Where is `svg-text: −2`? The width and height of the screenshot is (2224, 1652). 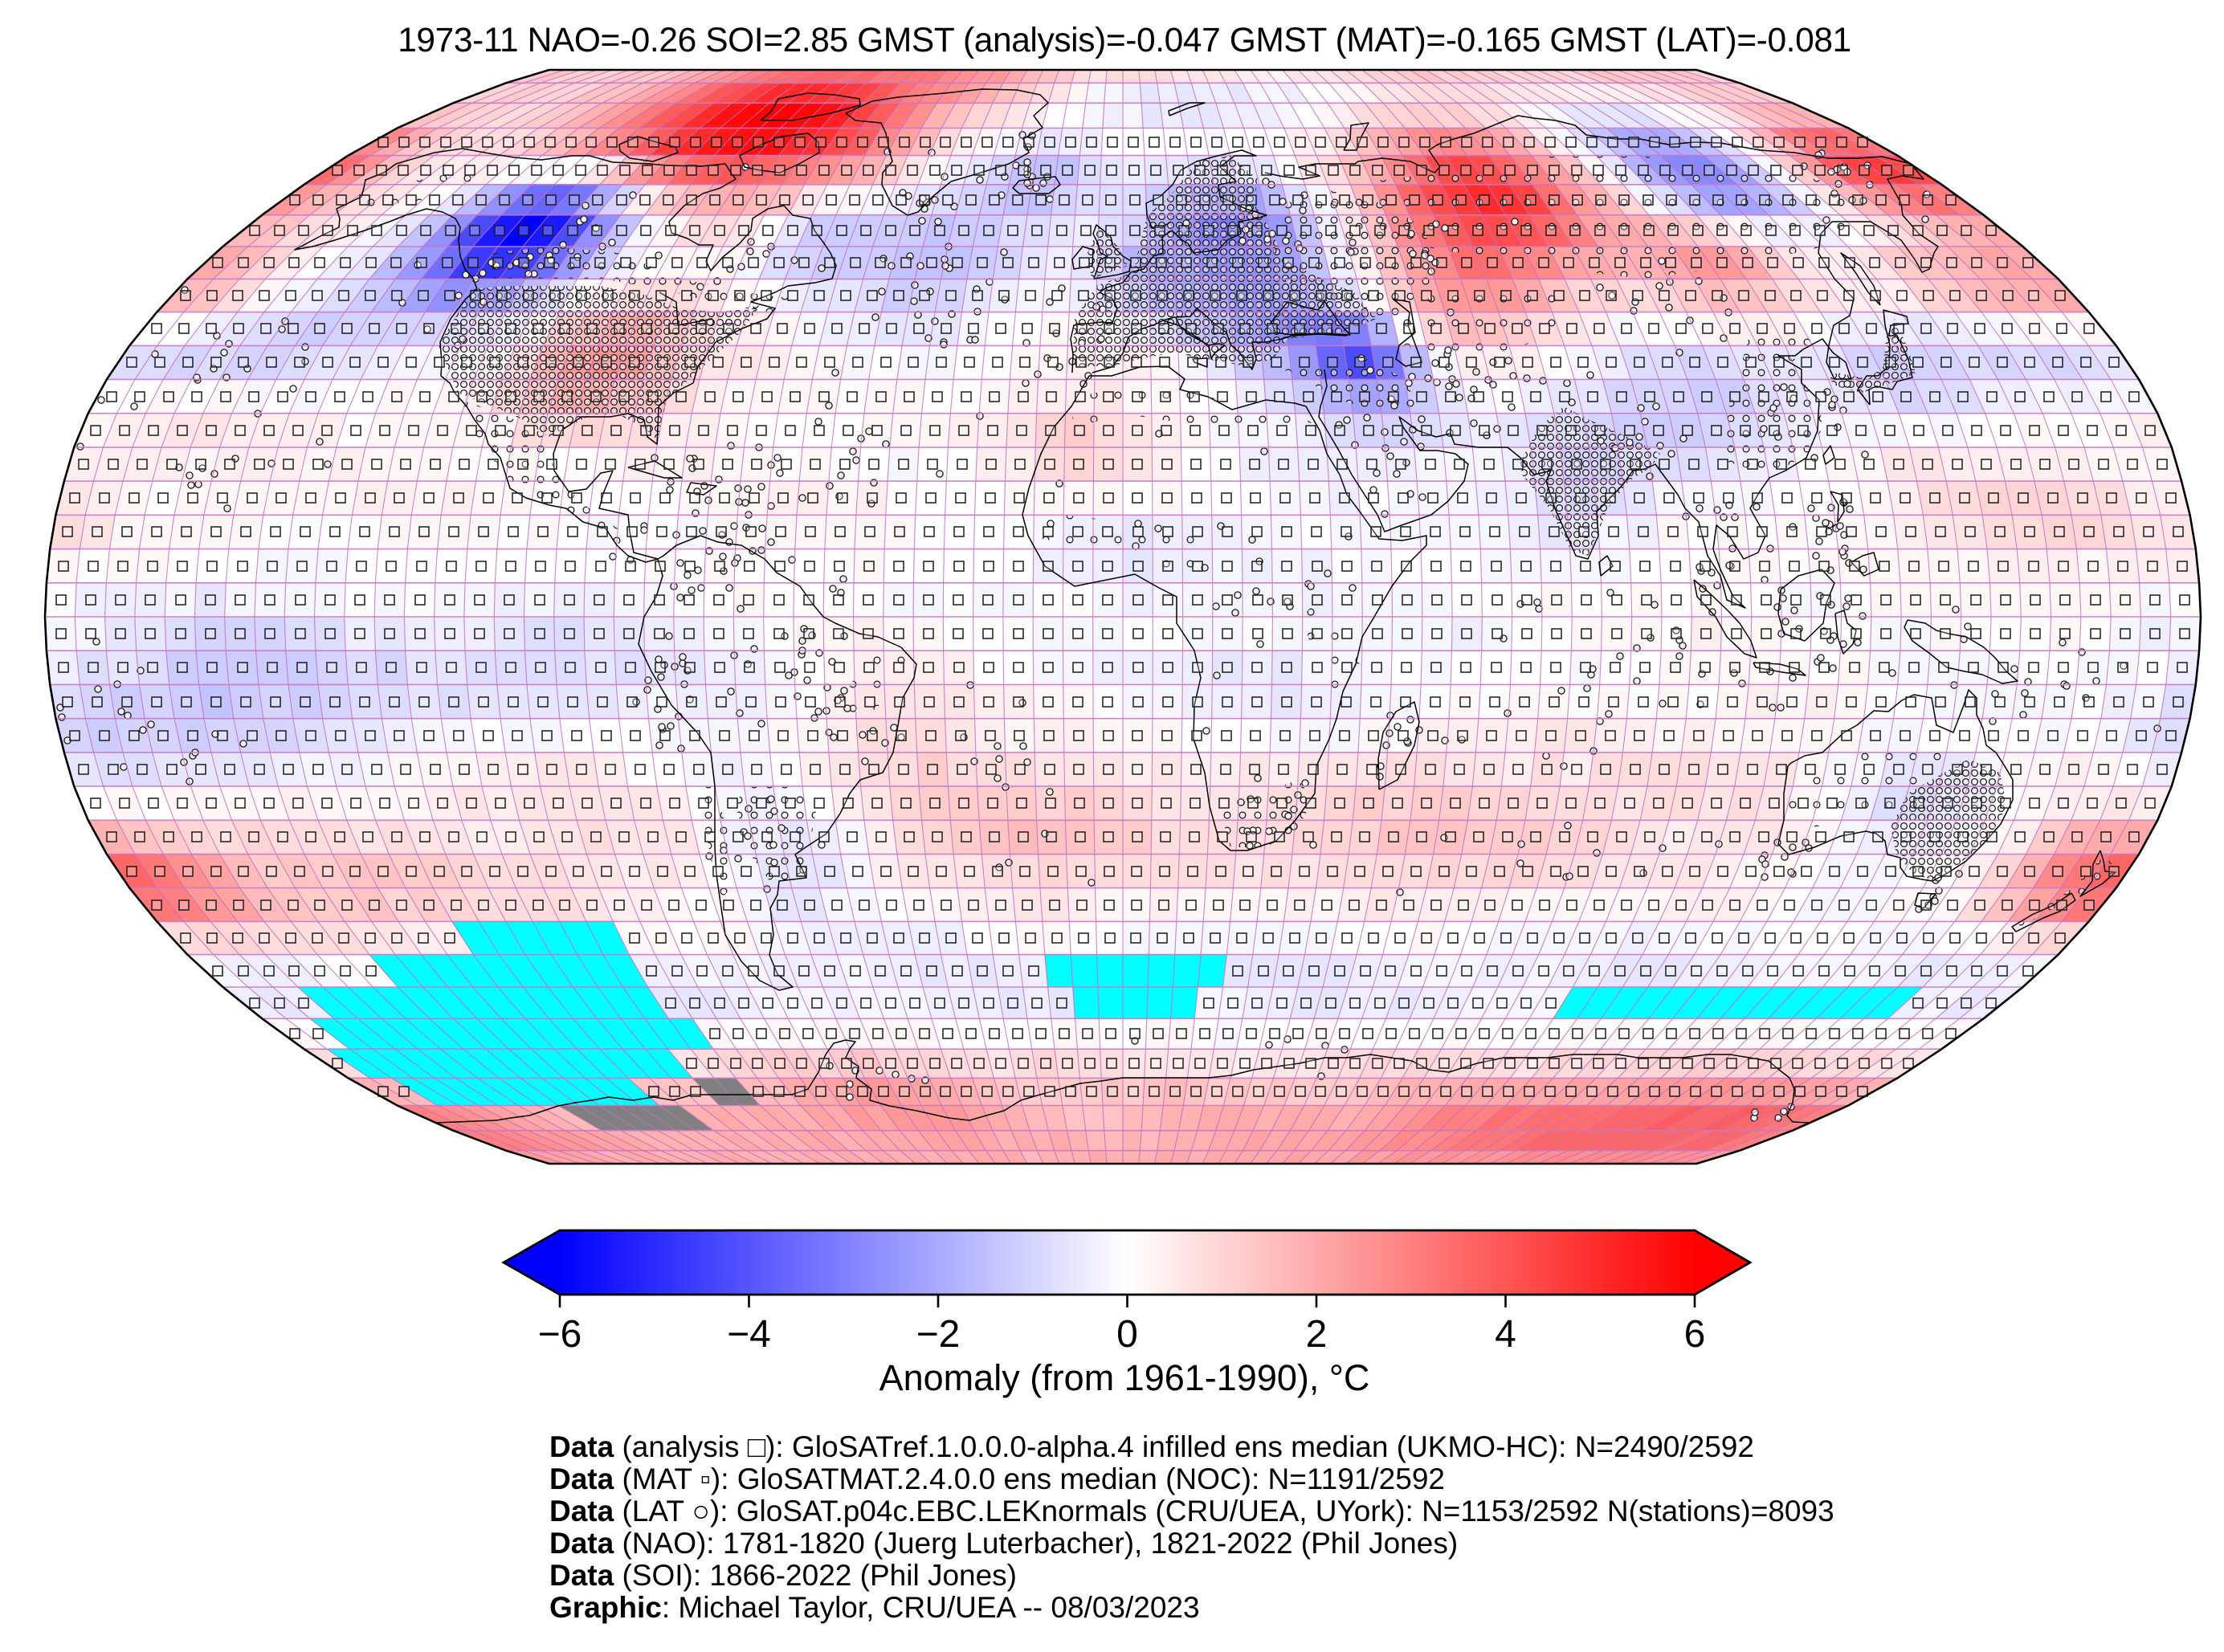 svg-text: −2 is located at coordinates (938, 1334).